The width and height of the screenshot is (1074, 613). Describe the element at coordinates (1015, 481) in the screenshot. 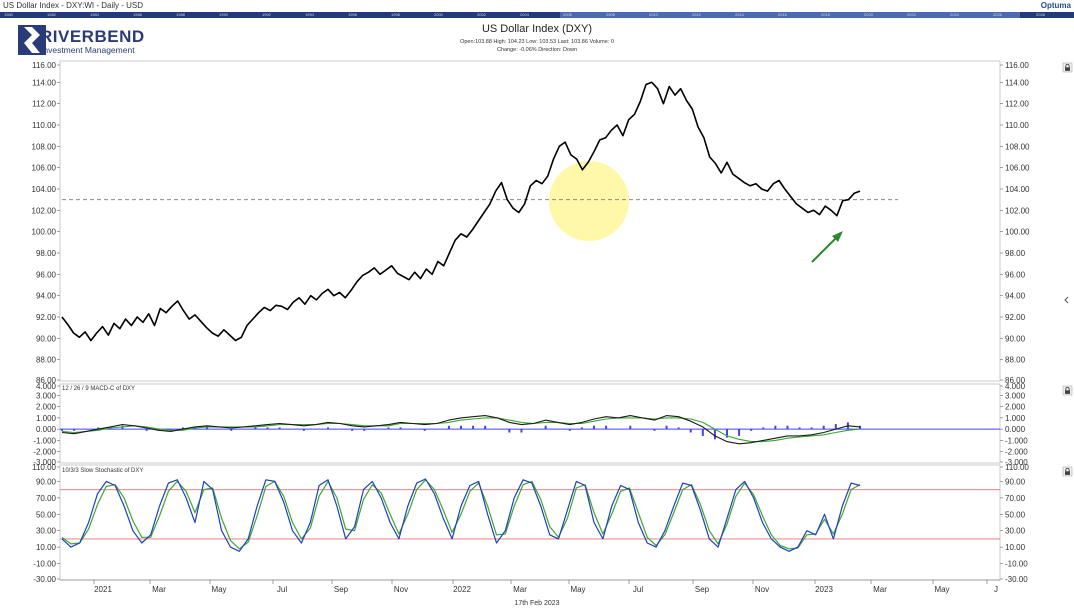

I see `y-tick-label-right: 90.00` at that location.